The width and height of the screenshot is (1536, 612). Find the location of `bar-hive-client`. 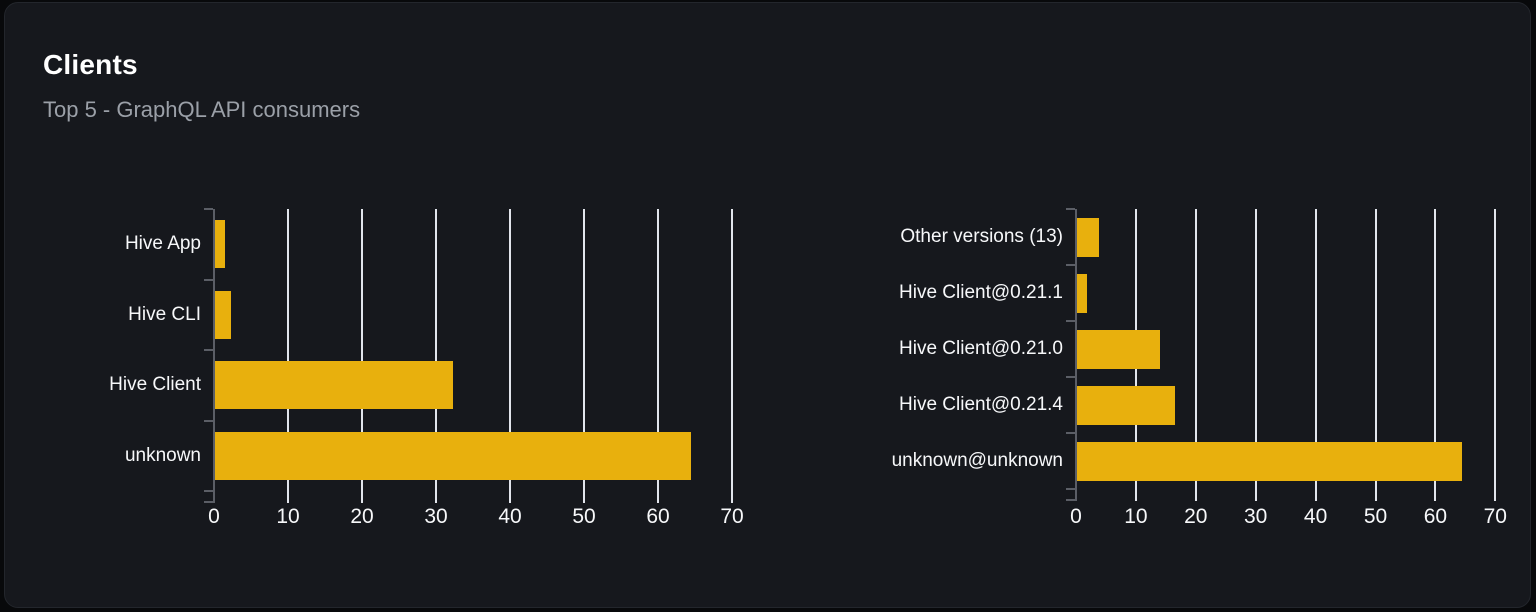

bar-hive-client is located at coordinates (334, 385).